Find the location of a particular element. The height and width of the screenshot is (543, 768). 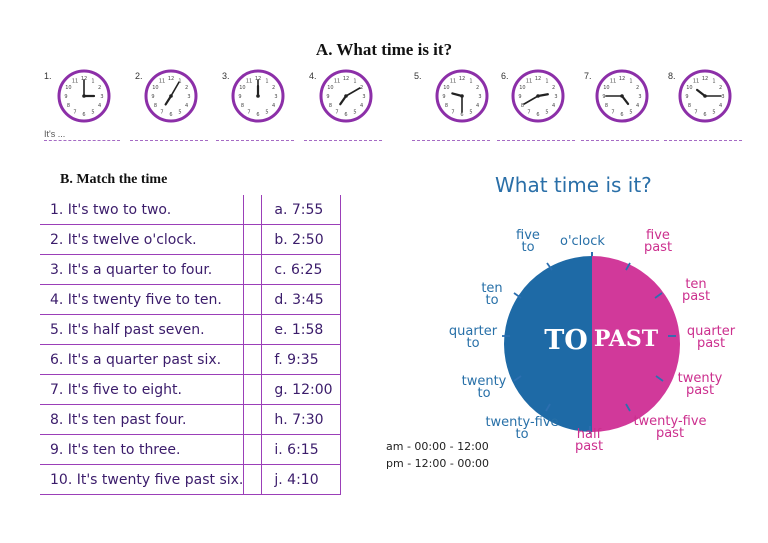

label-five-past: five past is located at coordinates (658, 241).